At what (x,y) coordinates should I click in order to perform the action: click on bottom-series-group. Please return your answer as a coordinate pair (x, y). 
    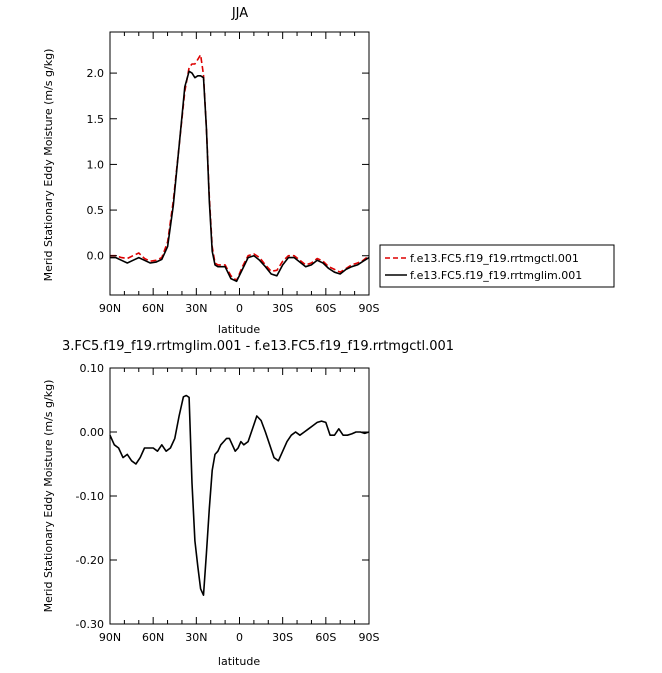
    Looking at the image, I should click on (239, 495).